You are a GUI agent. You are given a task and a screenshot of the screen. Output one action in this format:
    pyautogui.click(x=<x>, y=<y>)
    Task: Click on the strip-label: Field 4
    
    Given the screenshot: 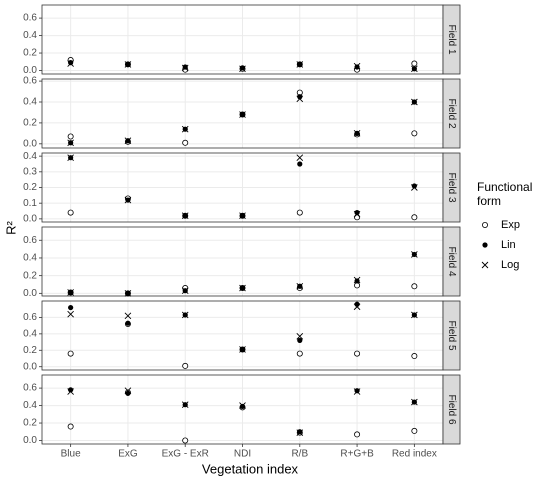 What is the action you would take?
    pyautogui.click(x=451, y=261)
    